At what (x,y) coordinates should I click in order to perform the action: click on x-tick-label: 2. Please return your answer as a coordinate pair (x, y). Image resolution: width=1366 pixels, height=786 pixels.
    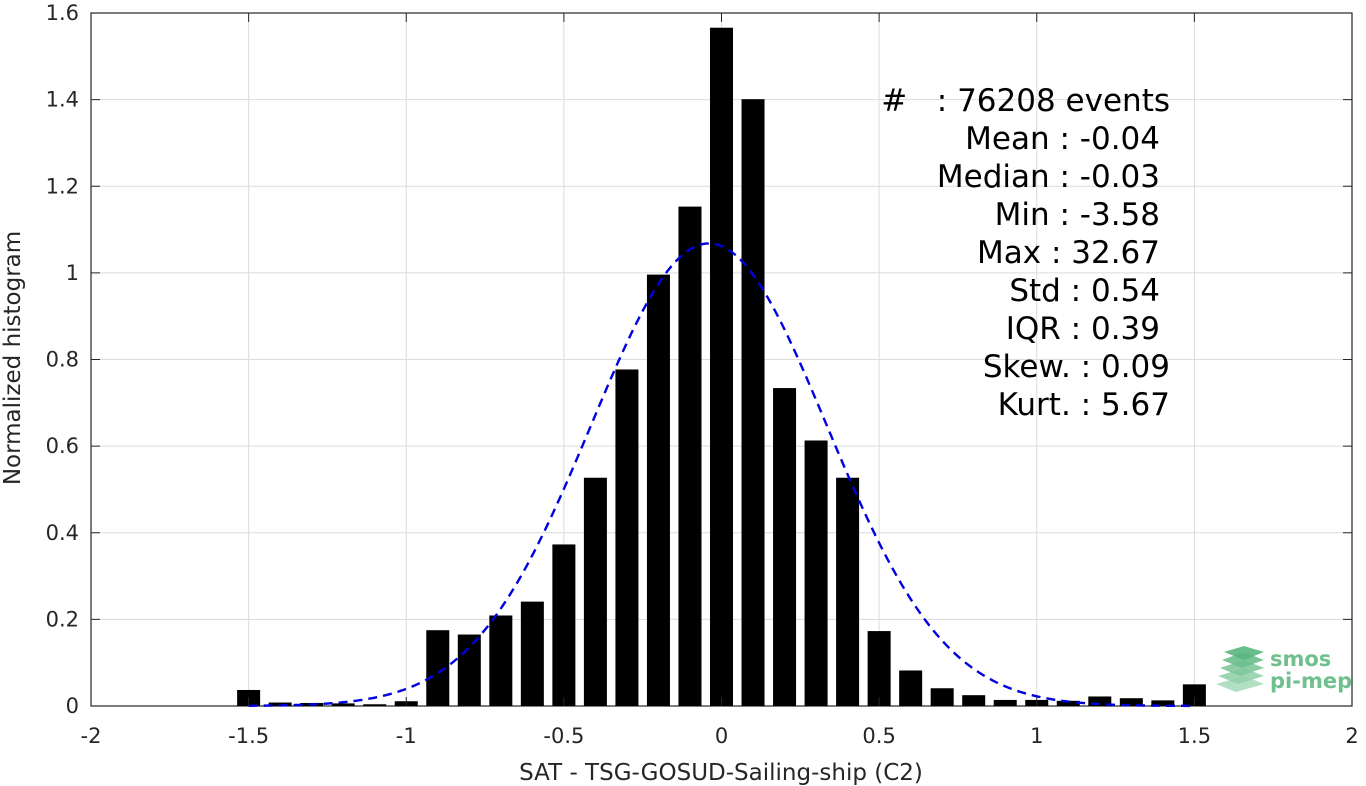
    Looking at the image, I should click on (1351, 736).